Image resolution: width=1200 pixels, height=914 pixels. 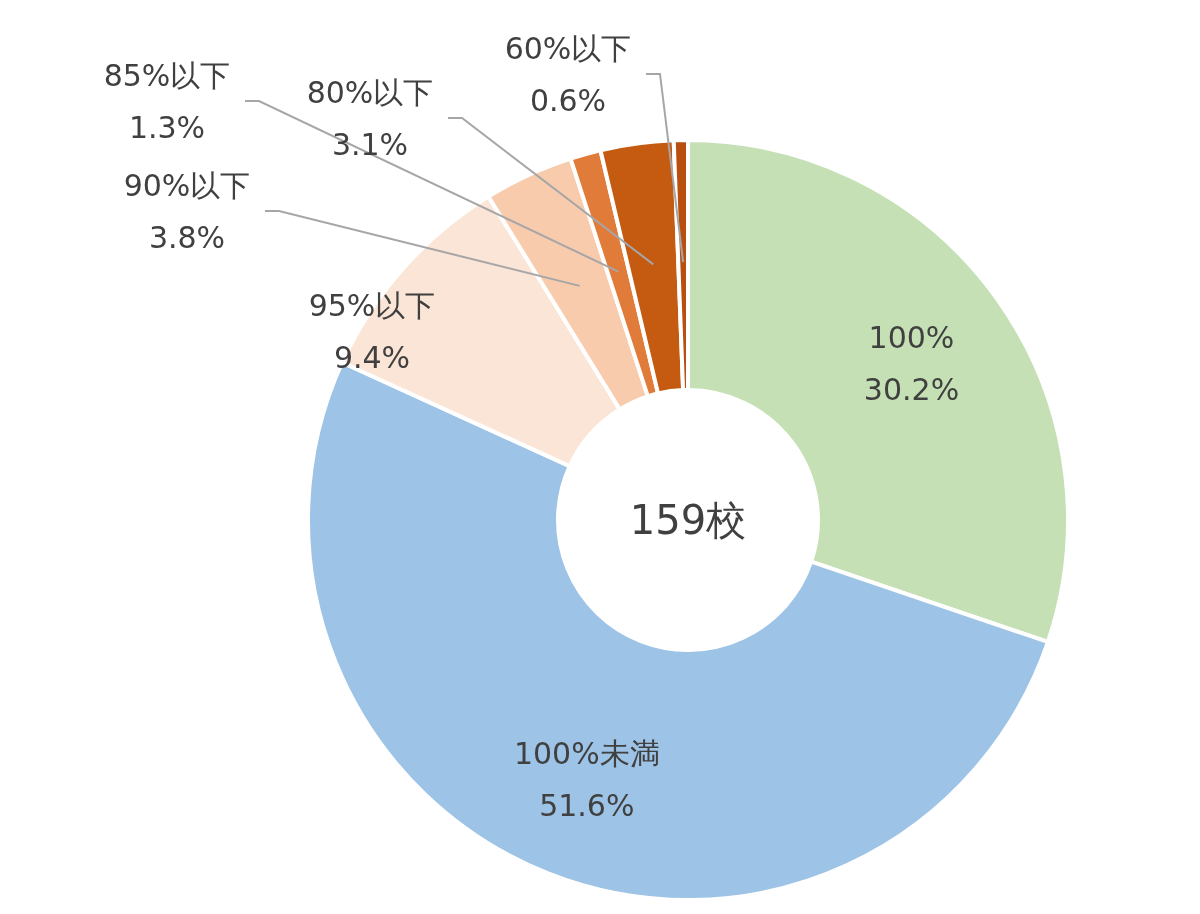 I want to click on data-label: 0.6%, so click(x=568, y=100).